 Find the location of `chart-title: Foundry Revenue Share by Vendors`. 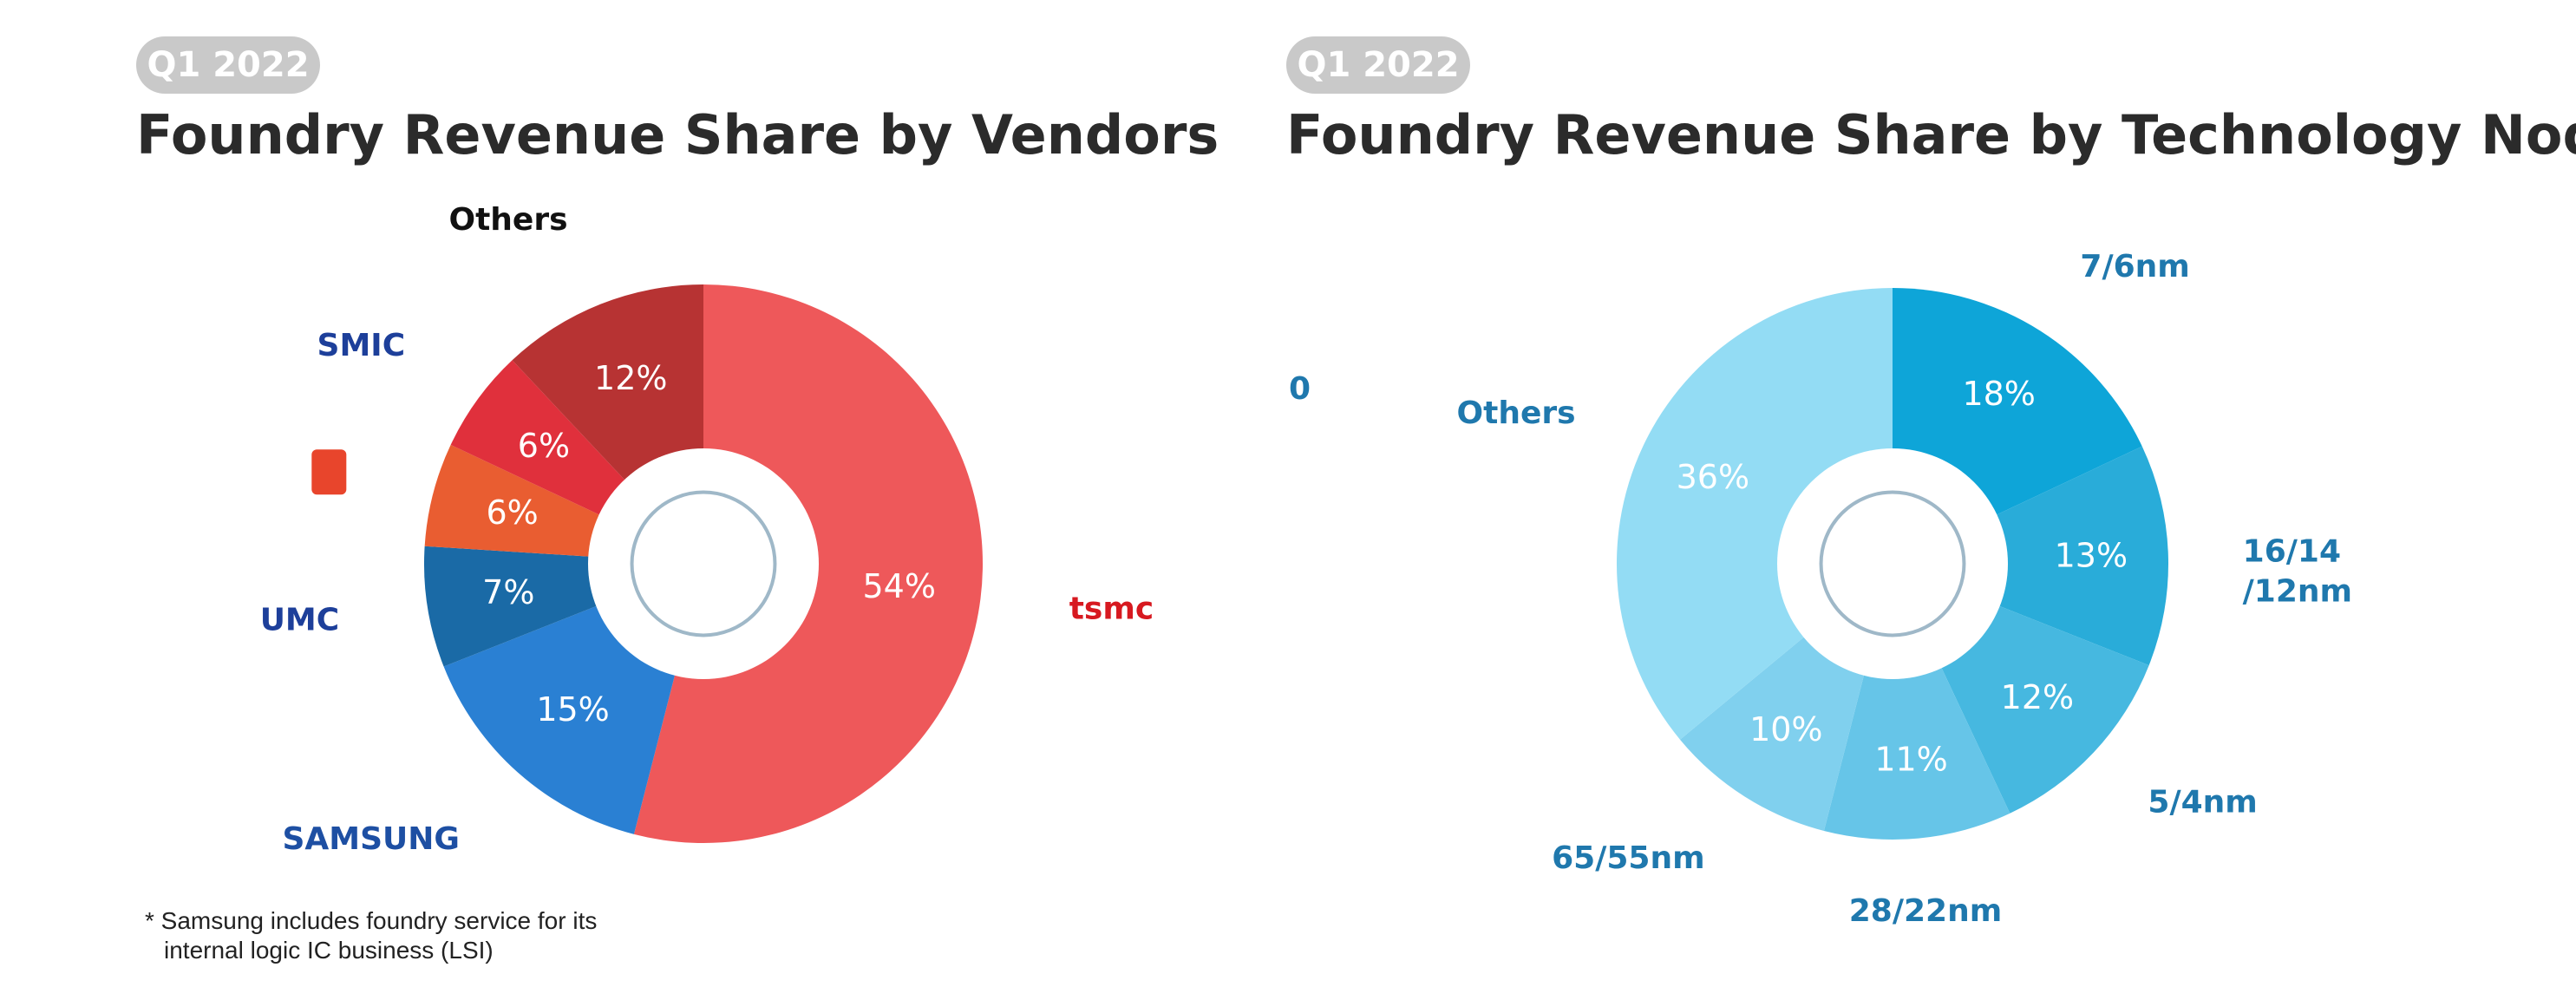

chart-title: Foundry Revenue Share by Vendors is located at coordinates (677, 135).